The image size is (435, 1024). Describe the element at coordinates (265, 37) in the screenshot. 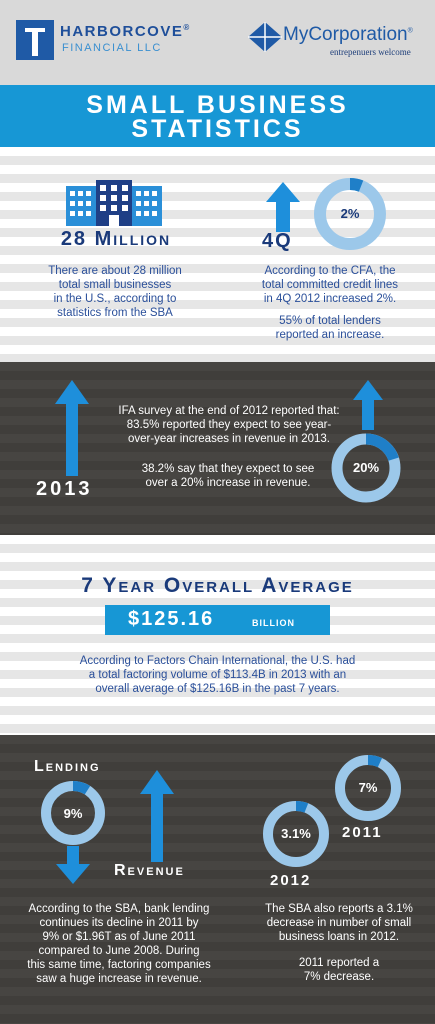

I see `mycorp-diamond-icon` at that location.